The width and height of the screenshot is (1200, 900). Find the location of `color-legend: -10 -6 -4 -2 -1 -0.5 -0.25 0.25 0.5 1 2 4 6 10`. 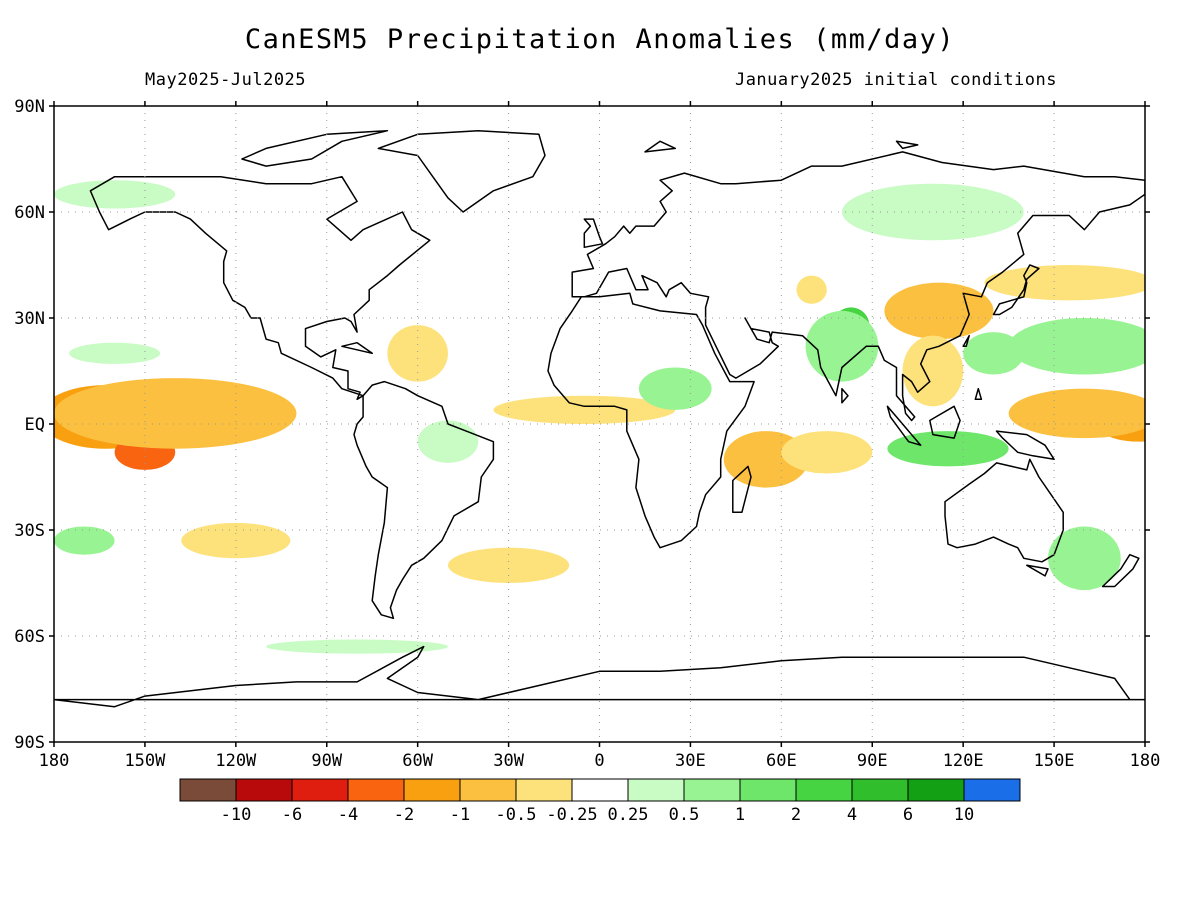

color-legend: -10 -6 -4 -2 -1 -0.5 -0.25 0.25 0.5 1 2 4 6 10 is located at coordinates (600, 801).